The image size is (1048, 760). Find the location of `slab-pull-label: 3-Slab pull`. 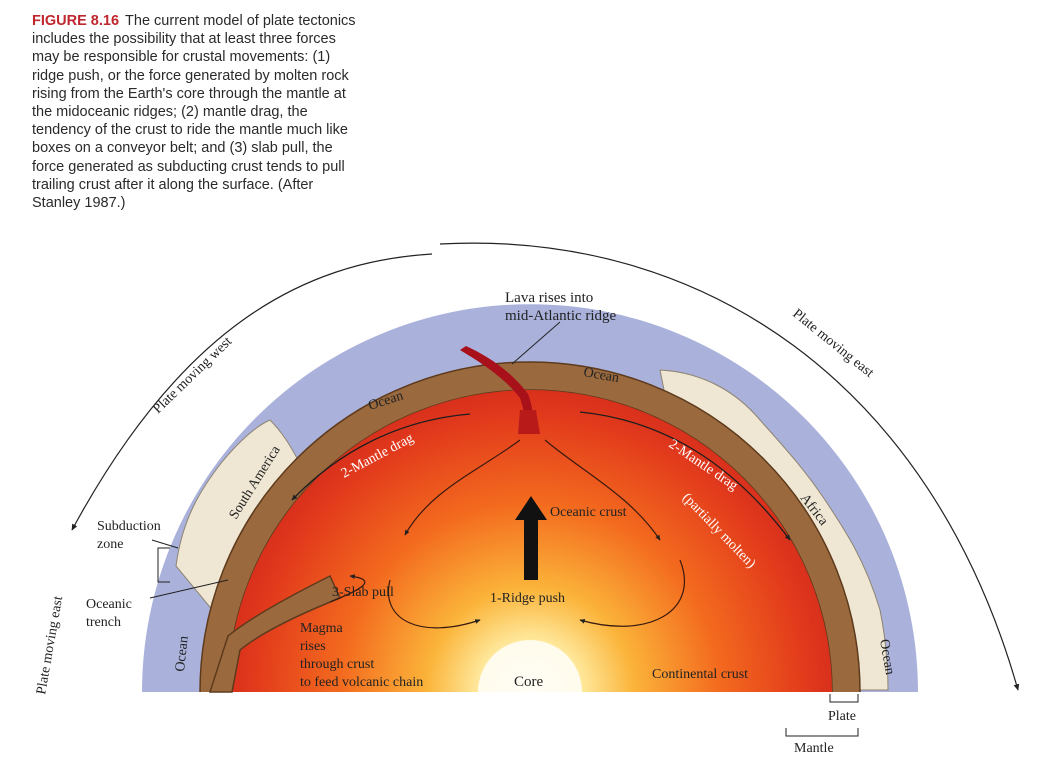

slab-pull-label: 3-Slab pull is located at coordinates (363, 592).